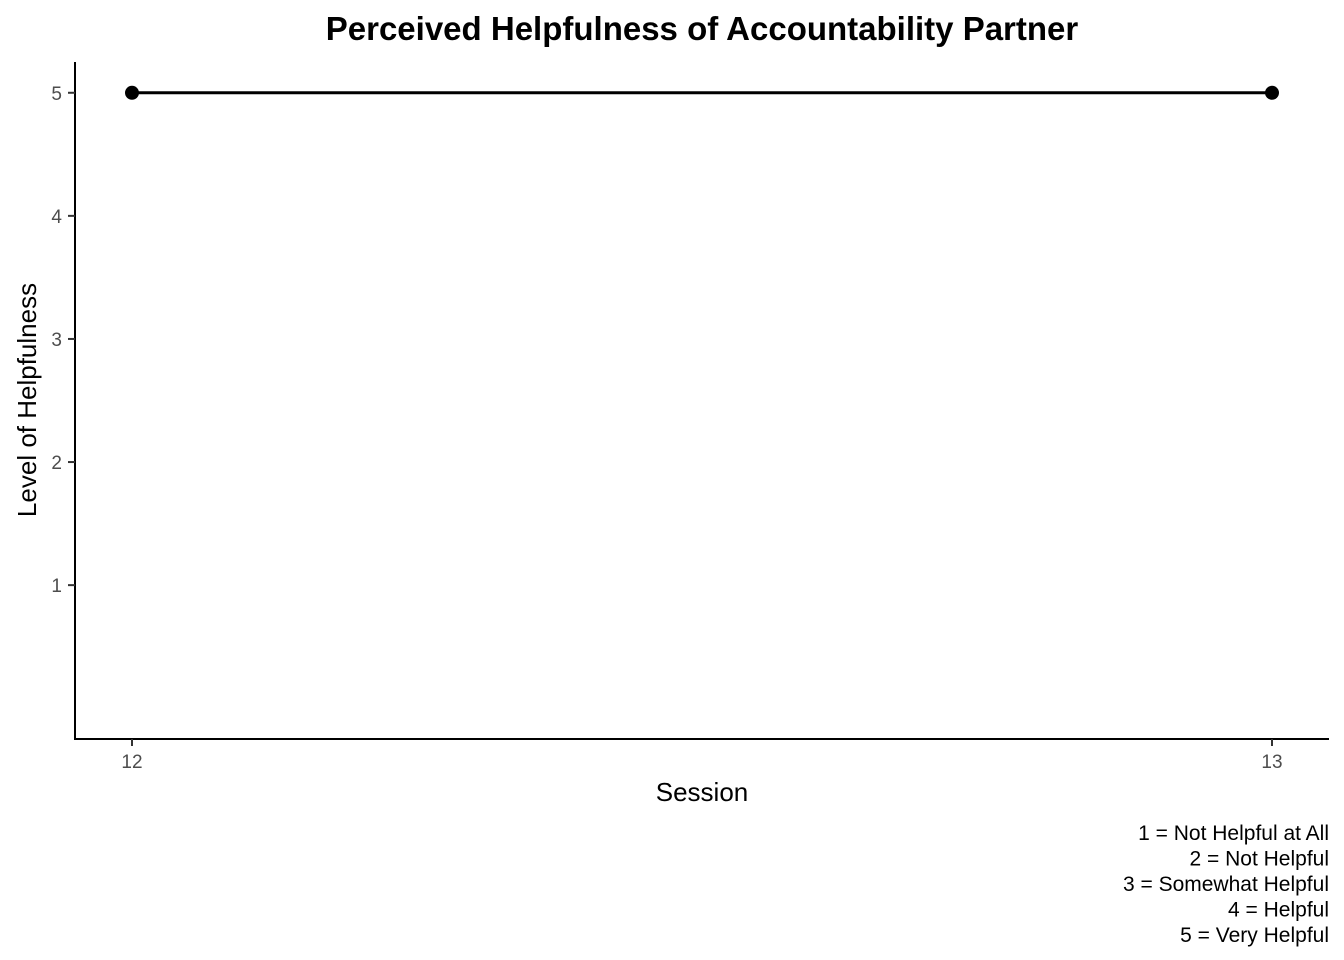  Describe the element at coordinates (702, 756) in the screenshot. I see `x-axis-ticks: 12 13` at that location.